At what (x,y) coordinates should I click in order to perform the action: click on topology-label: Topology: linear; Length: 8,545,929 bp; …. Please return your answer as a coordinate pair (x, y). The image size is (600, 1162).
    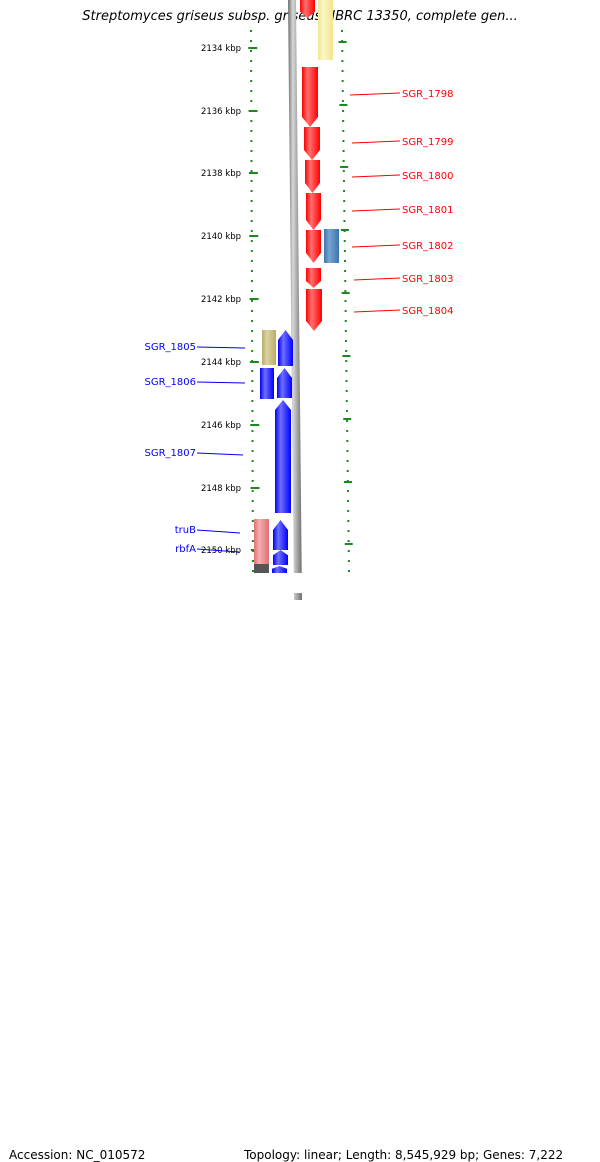
    Looking at the image, I should click on (404, 1155).